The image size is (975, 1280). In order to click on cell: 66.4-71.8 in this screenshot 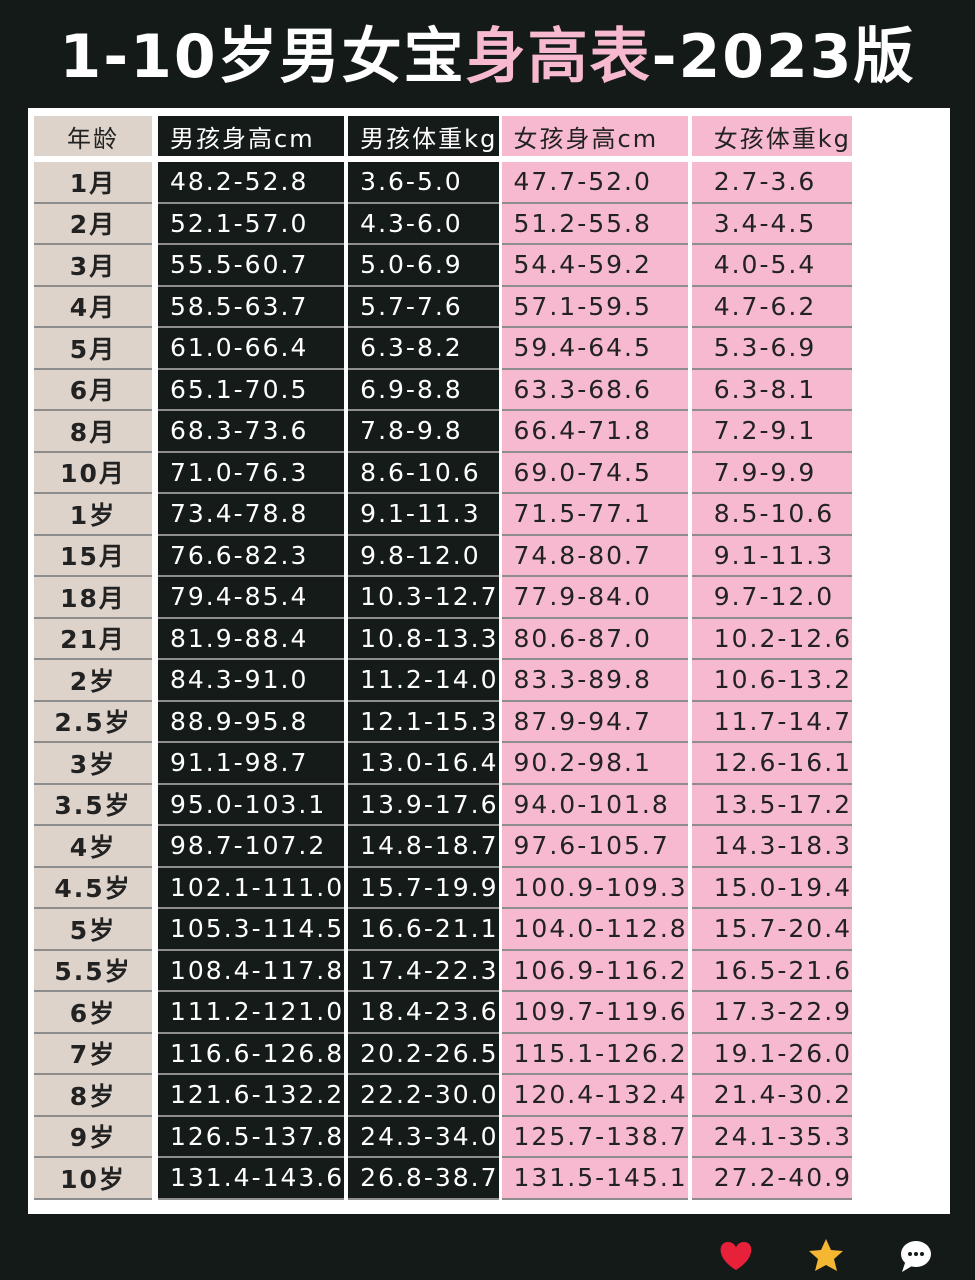, I will do `click(596, 431)`.